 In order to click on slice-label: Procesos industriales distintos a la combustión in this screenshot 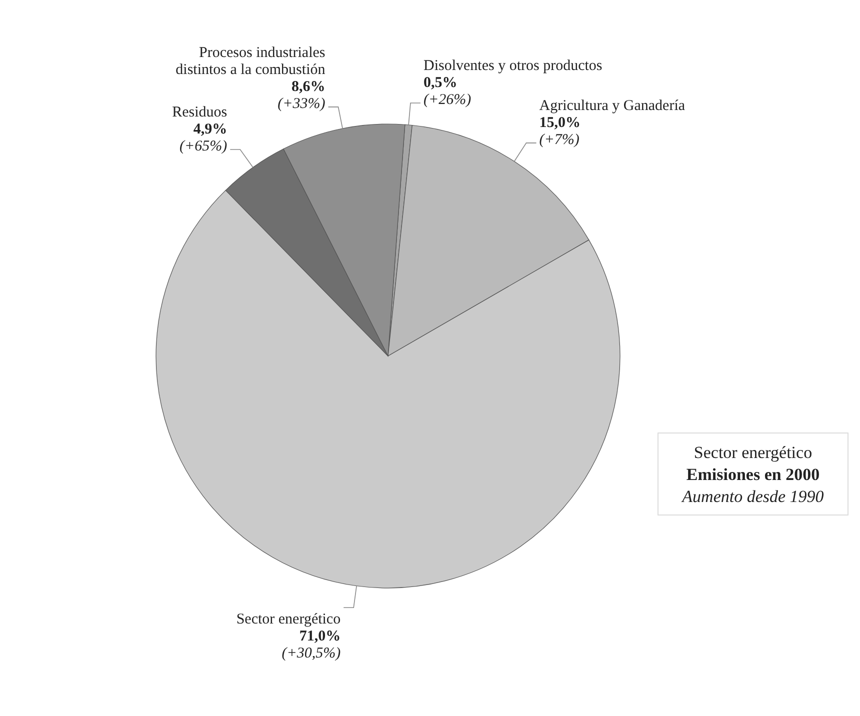, I will do `click(251, 61)`.